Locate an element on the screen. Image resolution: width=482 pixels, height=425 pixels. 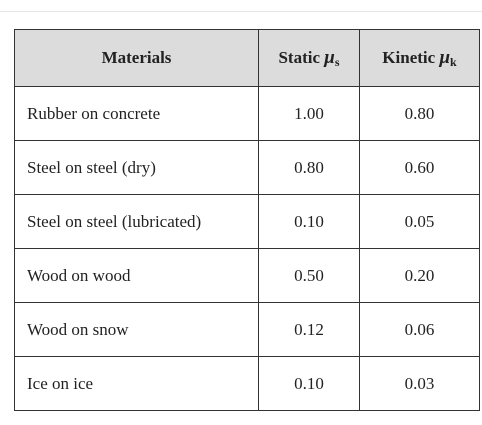
table-row: Rubber on concrete 1.00 0.80 is located at coordinates (247, 113).